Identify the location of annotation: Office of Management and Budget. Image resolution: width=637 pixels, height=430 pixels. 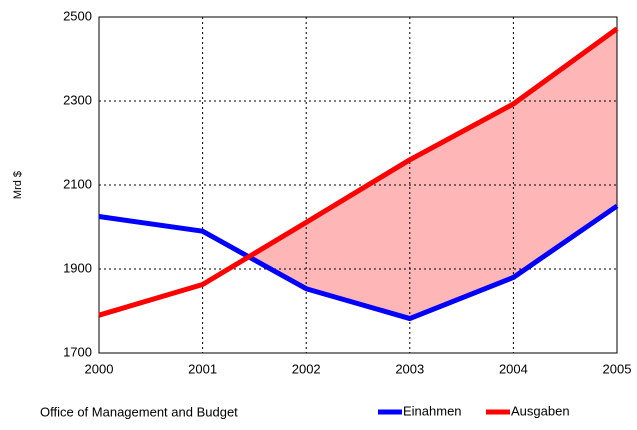
(139, 411).